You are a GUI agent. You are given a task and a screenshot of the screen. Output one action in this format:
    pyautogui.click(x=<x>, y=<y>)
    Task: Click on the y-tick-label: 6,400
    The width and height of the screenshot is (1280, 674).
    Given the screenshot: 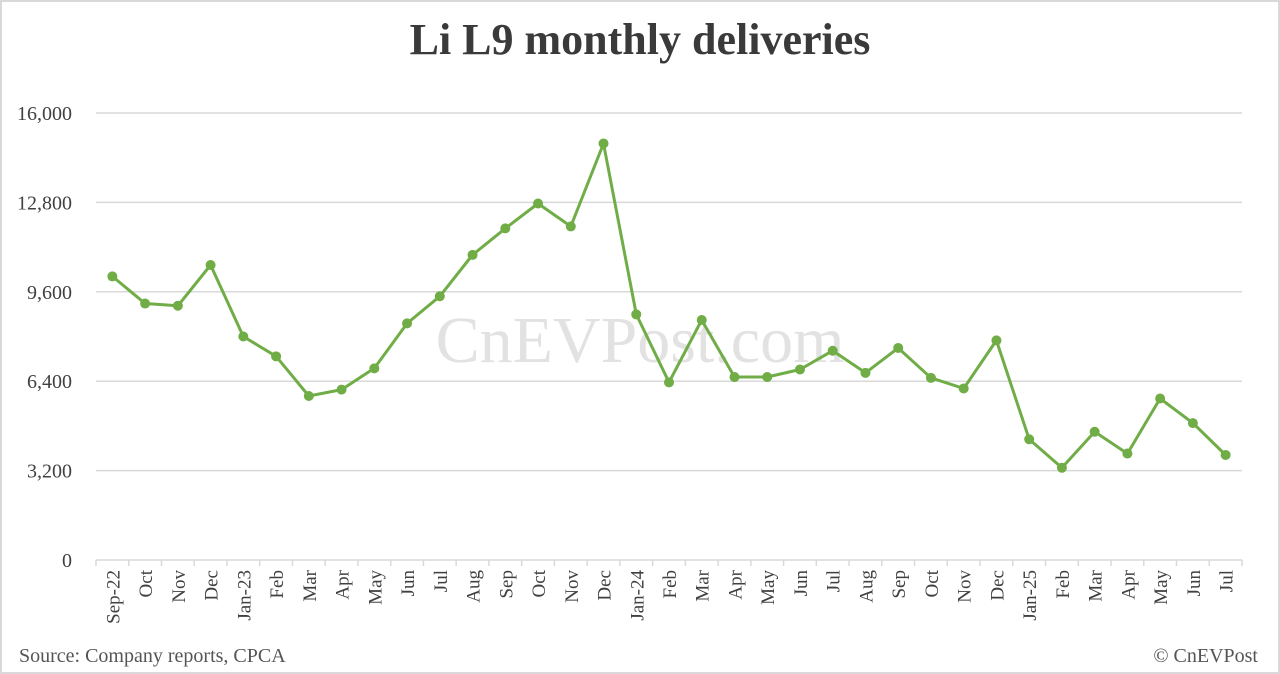 What is the action you would take?
    pyautogui.click(x=49, y=382)
    